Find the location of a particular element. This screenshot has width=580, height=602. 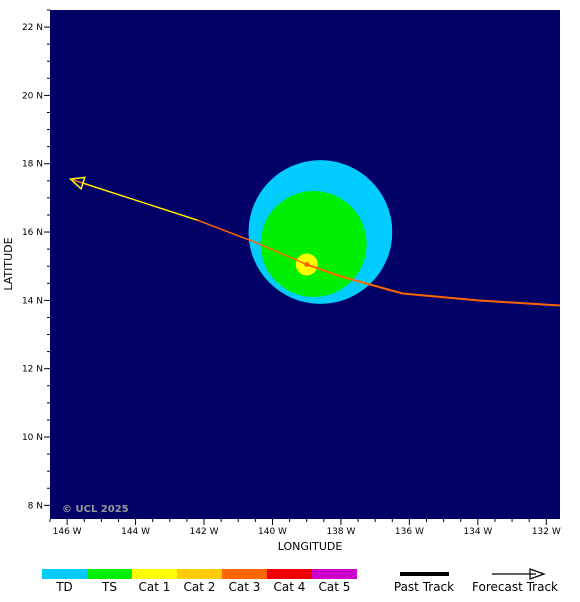

lat-tick-label-1: 10 N is located at coordinates (32, 438).